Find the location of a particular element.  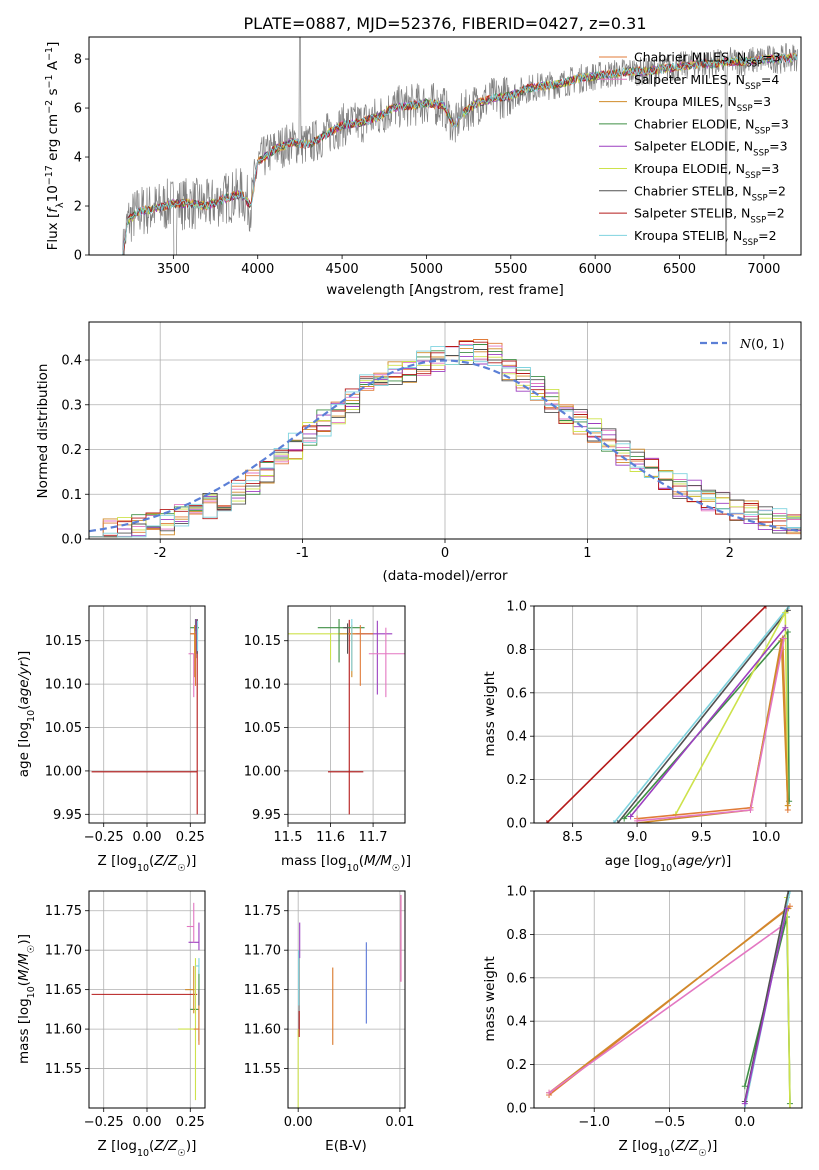

x-tick-label: 0.0 is located at coordinates (744, 1122).